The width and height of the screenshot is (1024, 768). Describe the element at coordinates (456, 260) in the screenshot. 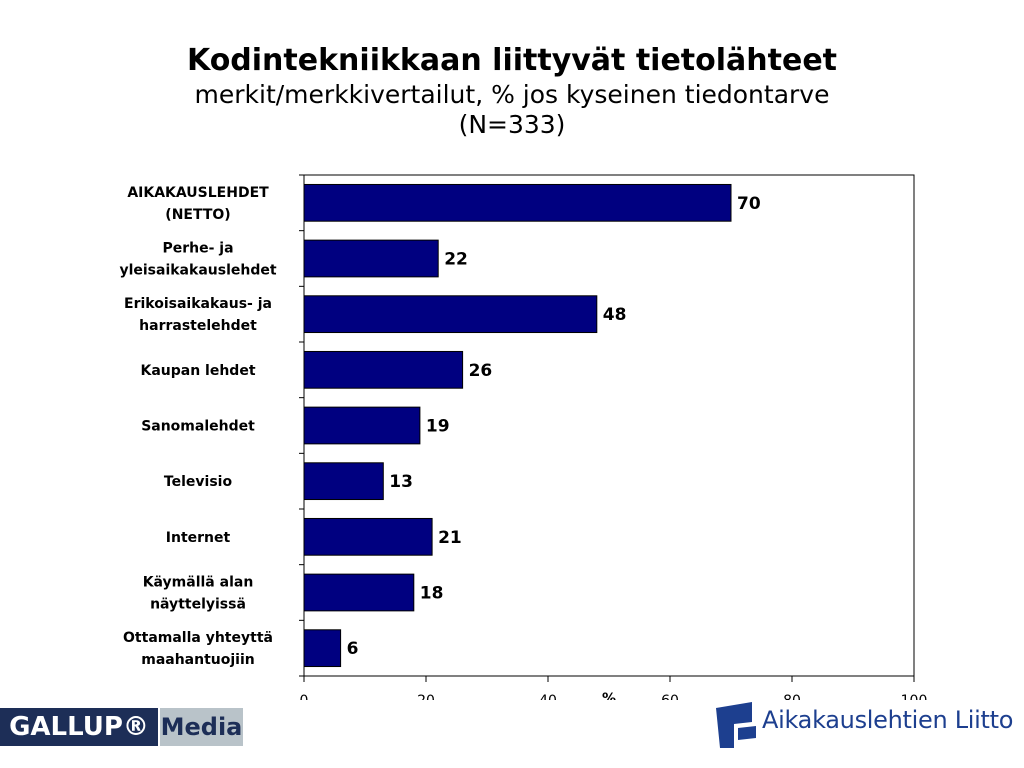

I see `data-label: 22` at that location.